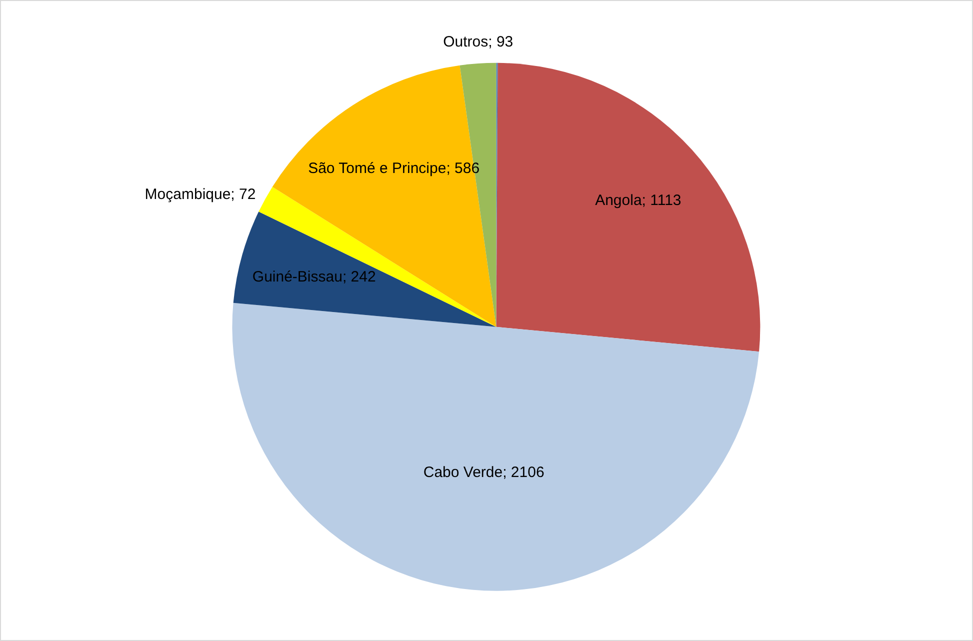 Image resolution: width=973 pixels, height=641 pixels. Describe the element at coordinates (394, 168) in the screenshot. I see `slice-label: São Tomé e Principe; 586` at that location.